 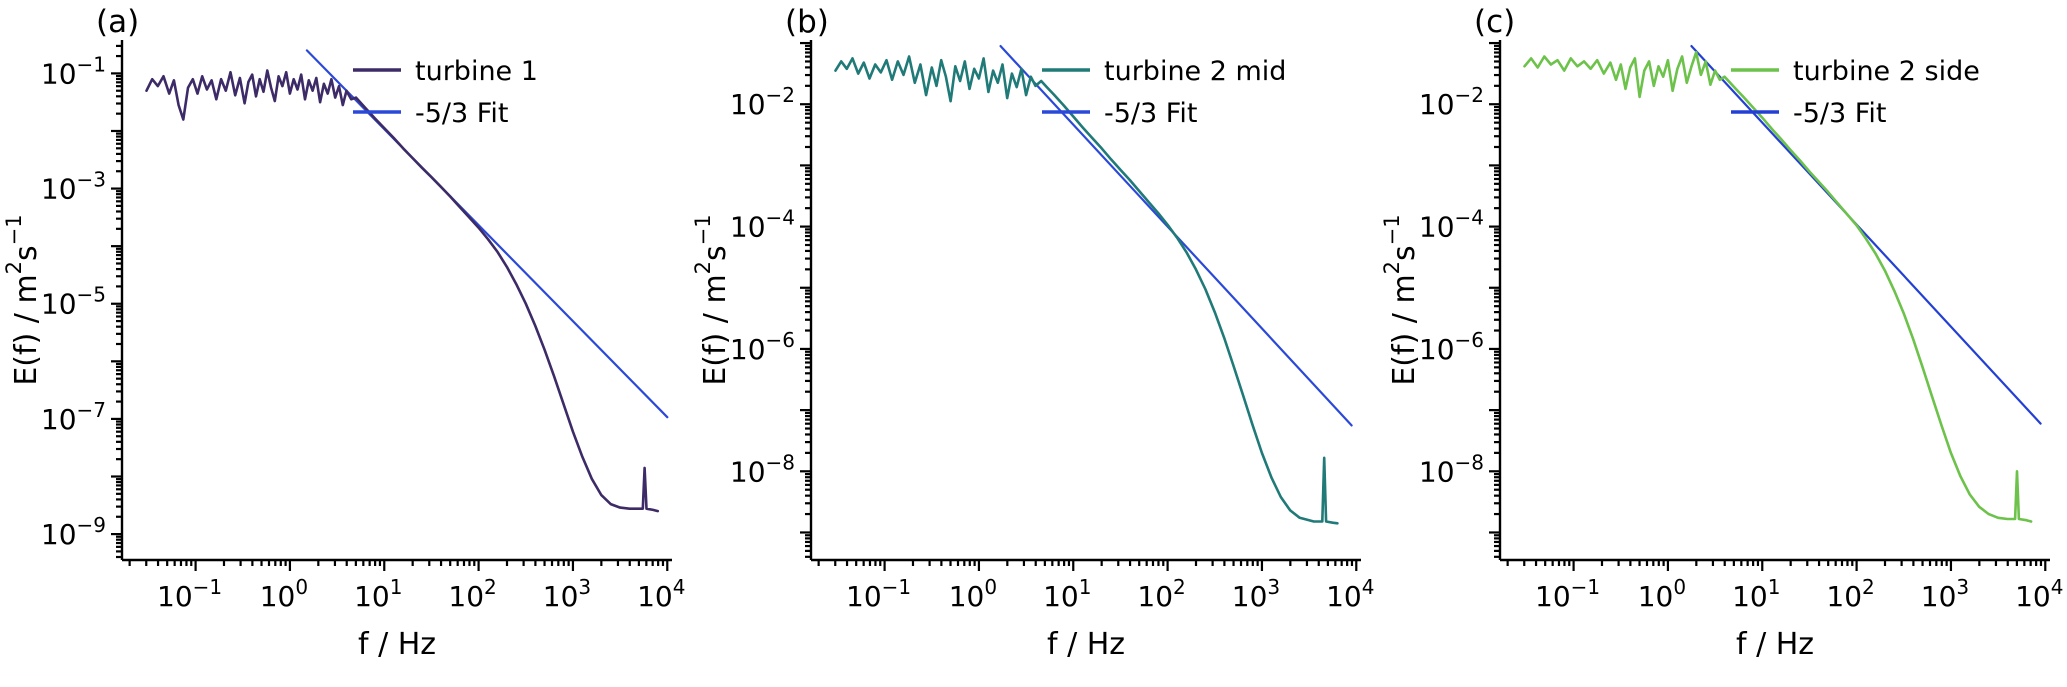 What do you see at coordinates (117, 22) in the screenshot?
I see `svg-text: (a)` at bounding box center [117, 22].